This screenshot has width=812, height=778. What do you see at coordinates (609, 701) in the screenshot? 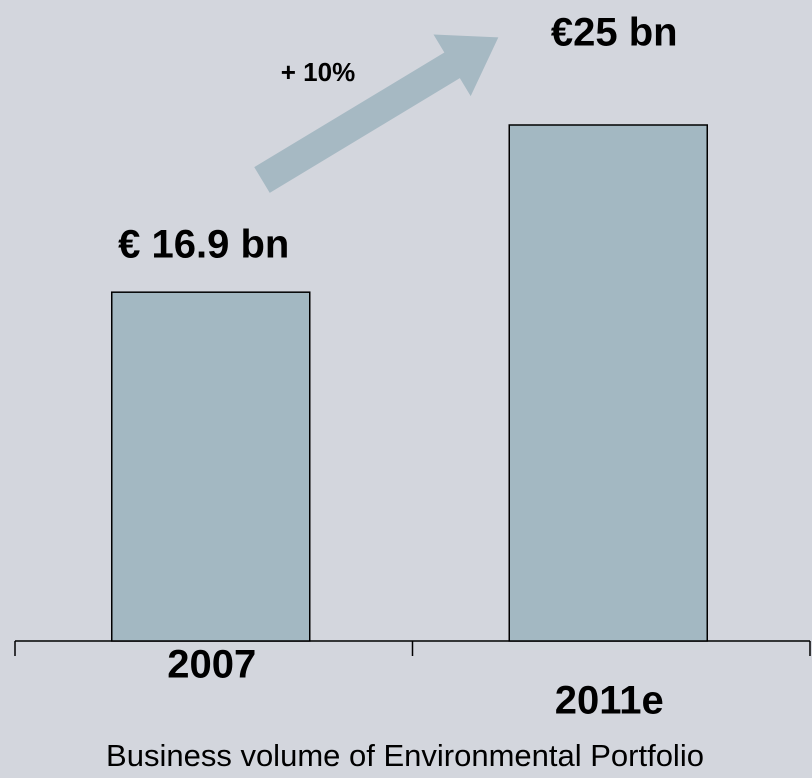
I see `x-tick-label: 2011e` at bounding box center [609, 701].